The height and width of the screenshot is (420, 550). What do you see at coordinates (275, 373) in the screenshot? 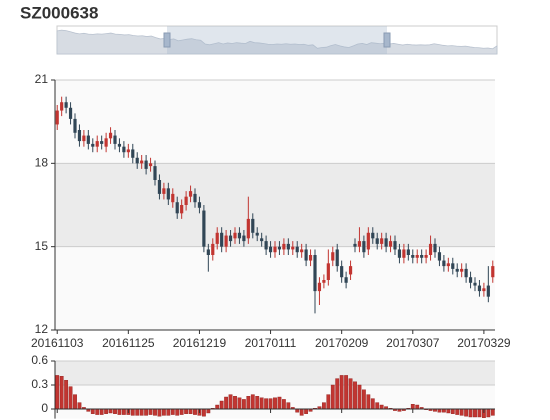
I see `split-area` at bounding box center [275, 373].